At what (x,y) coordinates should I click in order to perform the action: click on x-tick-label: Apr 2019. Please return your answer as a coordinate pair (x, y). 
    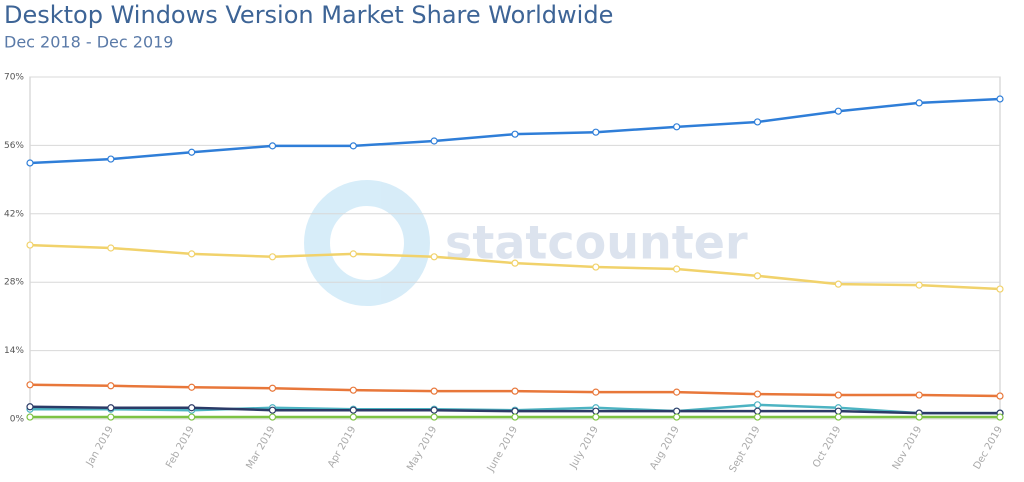
    Looking at the image, I should click on (342, 447).